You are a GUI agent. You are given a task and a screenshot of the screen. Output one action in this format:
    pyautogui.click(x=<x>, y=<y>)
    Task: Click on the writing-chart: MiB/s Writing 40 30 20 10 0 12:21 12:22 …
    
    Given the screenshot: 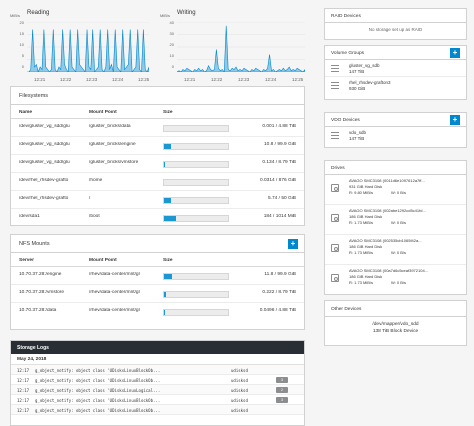 What is the action you would take?
    pyautogui.click(x=233, y=46)
    